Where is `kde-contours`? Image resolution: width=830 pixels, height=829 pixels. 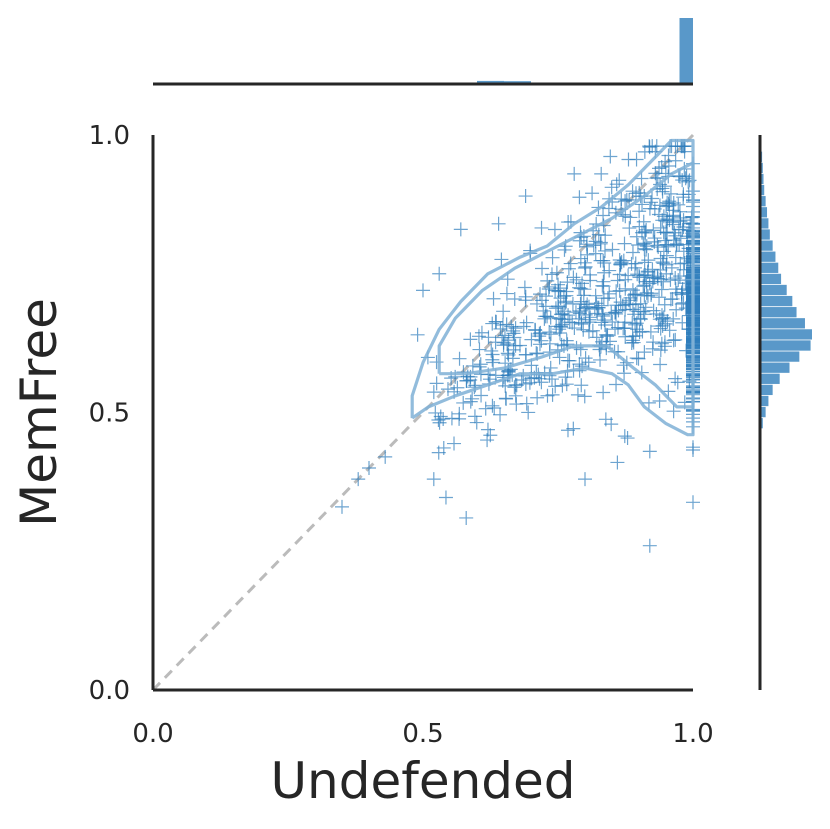
kde-contours is located at coordinates (552, 287).